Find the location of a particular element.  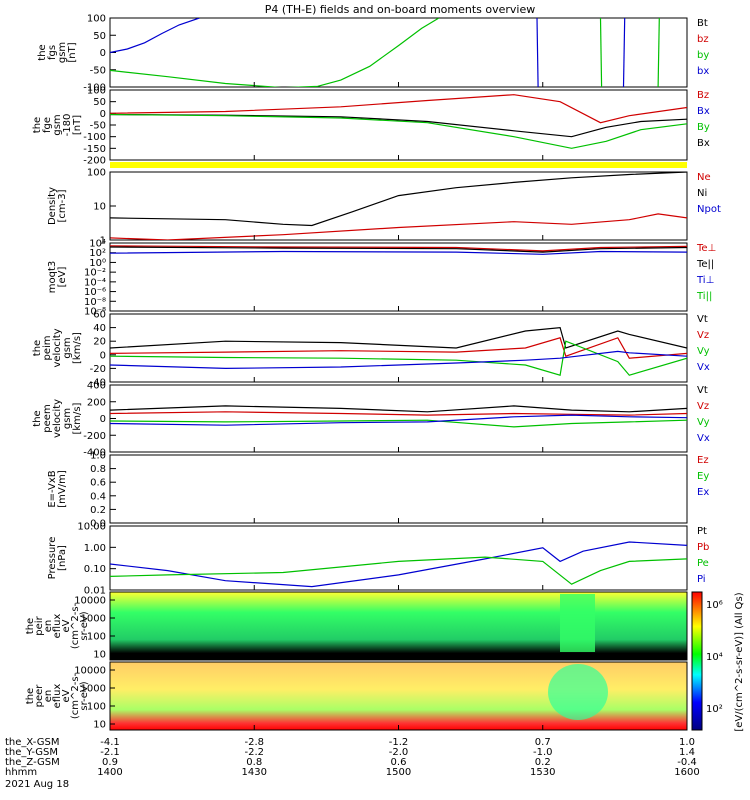

panel-fge-ytick-label: -150 is located at coordinates (94, 149).